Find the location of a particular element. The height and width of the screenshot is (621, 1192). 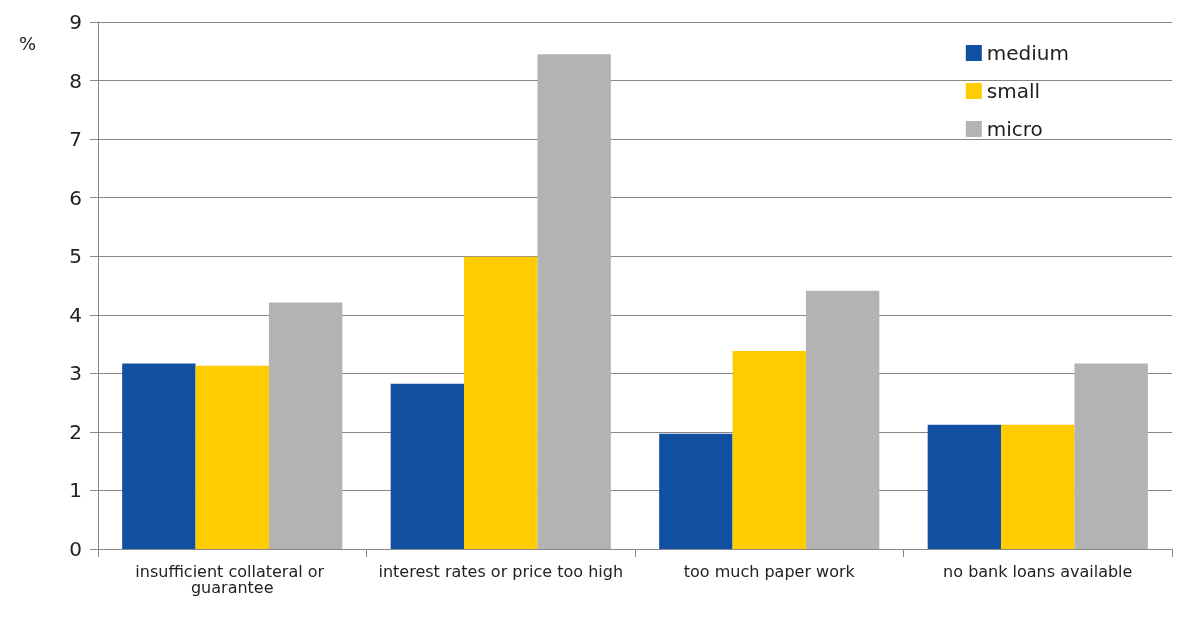

y-tick-label: 5 is located at coordinates (75, 256).